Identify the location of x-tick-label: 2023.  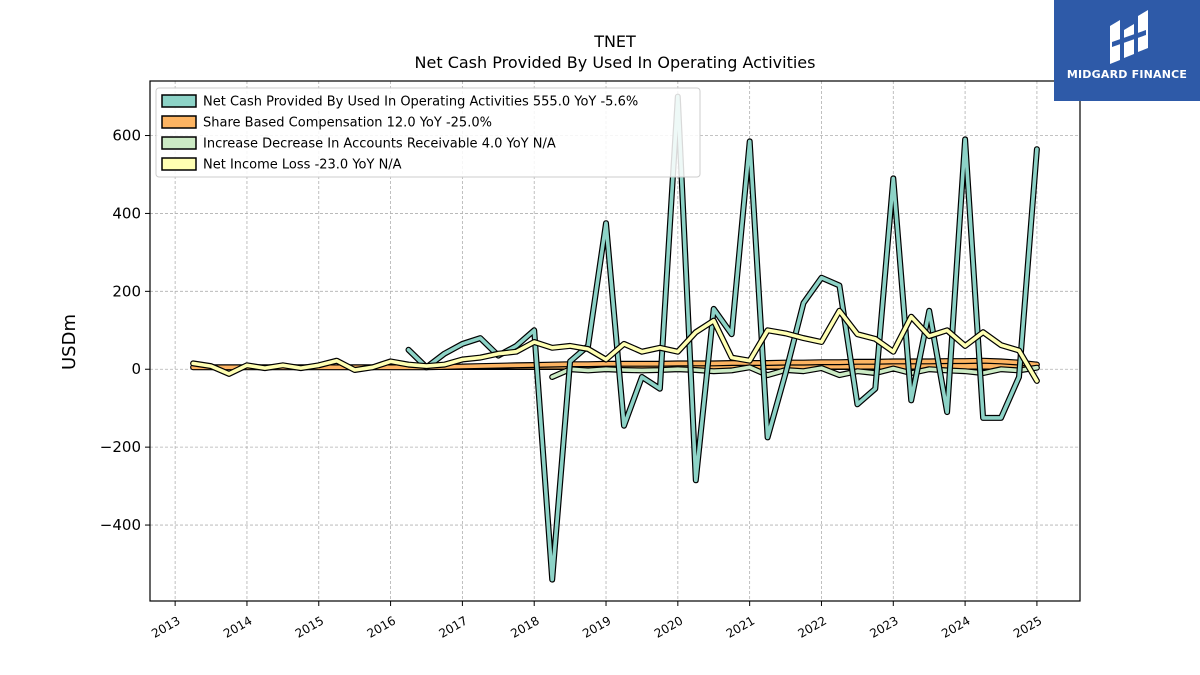
(883, 626).